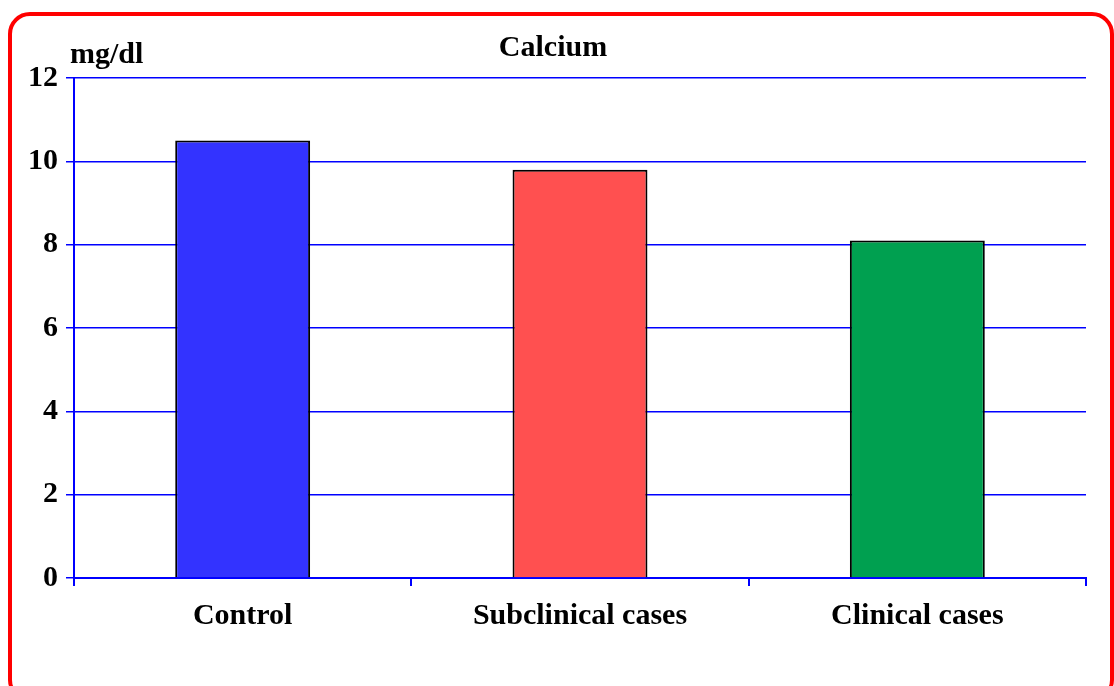 The image size is (1114, 686). What do you see at coordinates (107, 53) in the screenshot?
I see `y-axis-title: mg/dl` at bounding box center [107, 53].